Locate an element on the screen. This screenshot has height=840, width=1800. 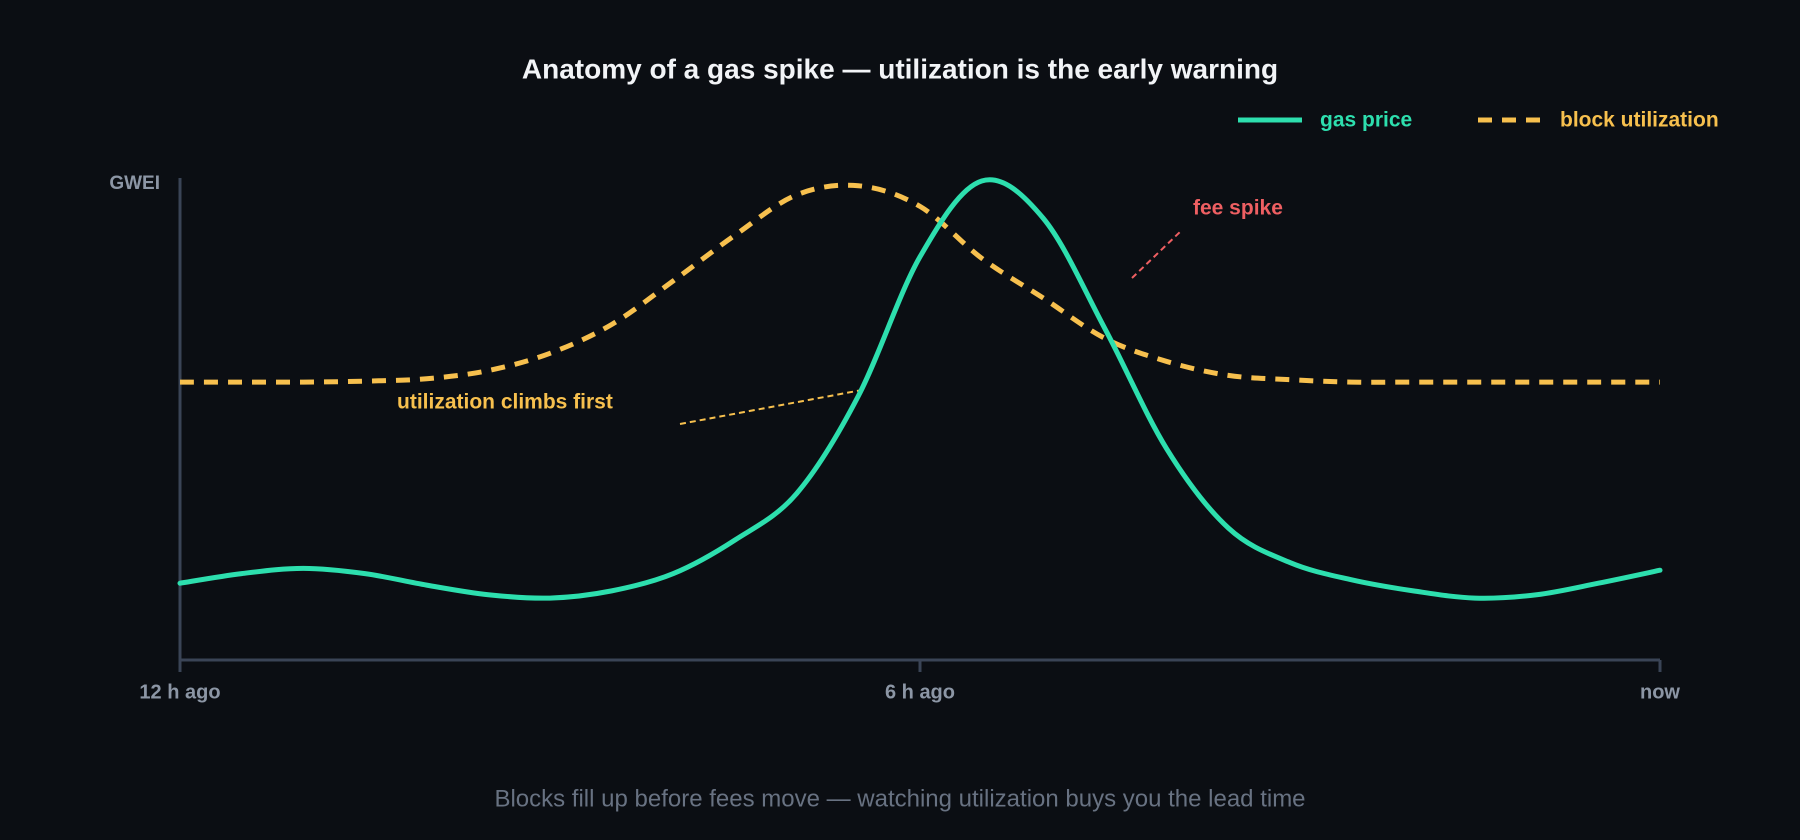
x-tick-label: now is located at coordinates (1660, 692).